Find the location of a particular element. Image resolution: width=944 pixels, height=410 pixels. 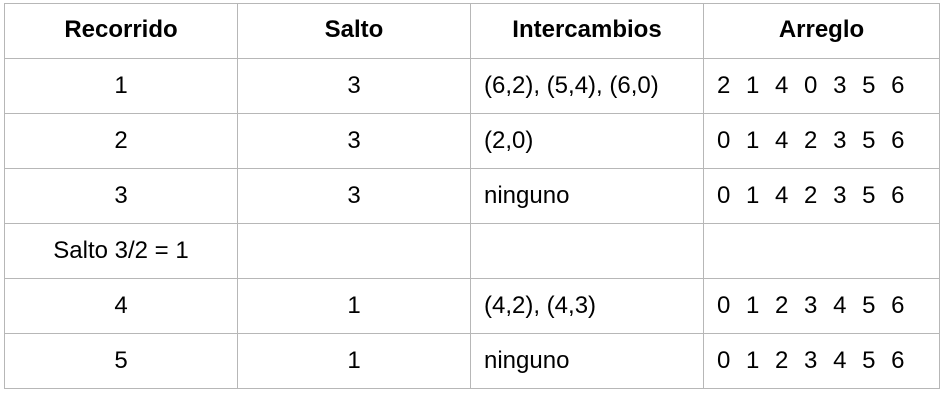

table-row: 5 1 ninguno 0 1 2 3 4 5 6 is located at coordinates (472, 361).